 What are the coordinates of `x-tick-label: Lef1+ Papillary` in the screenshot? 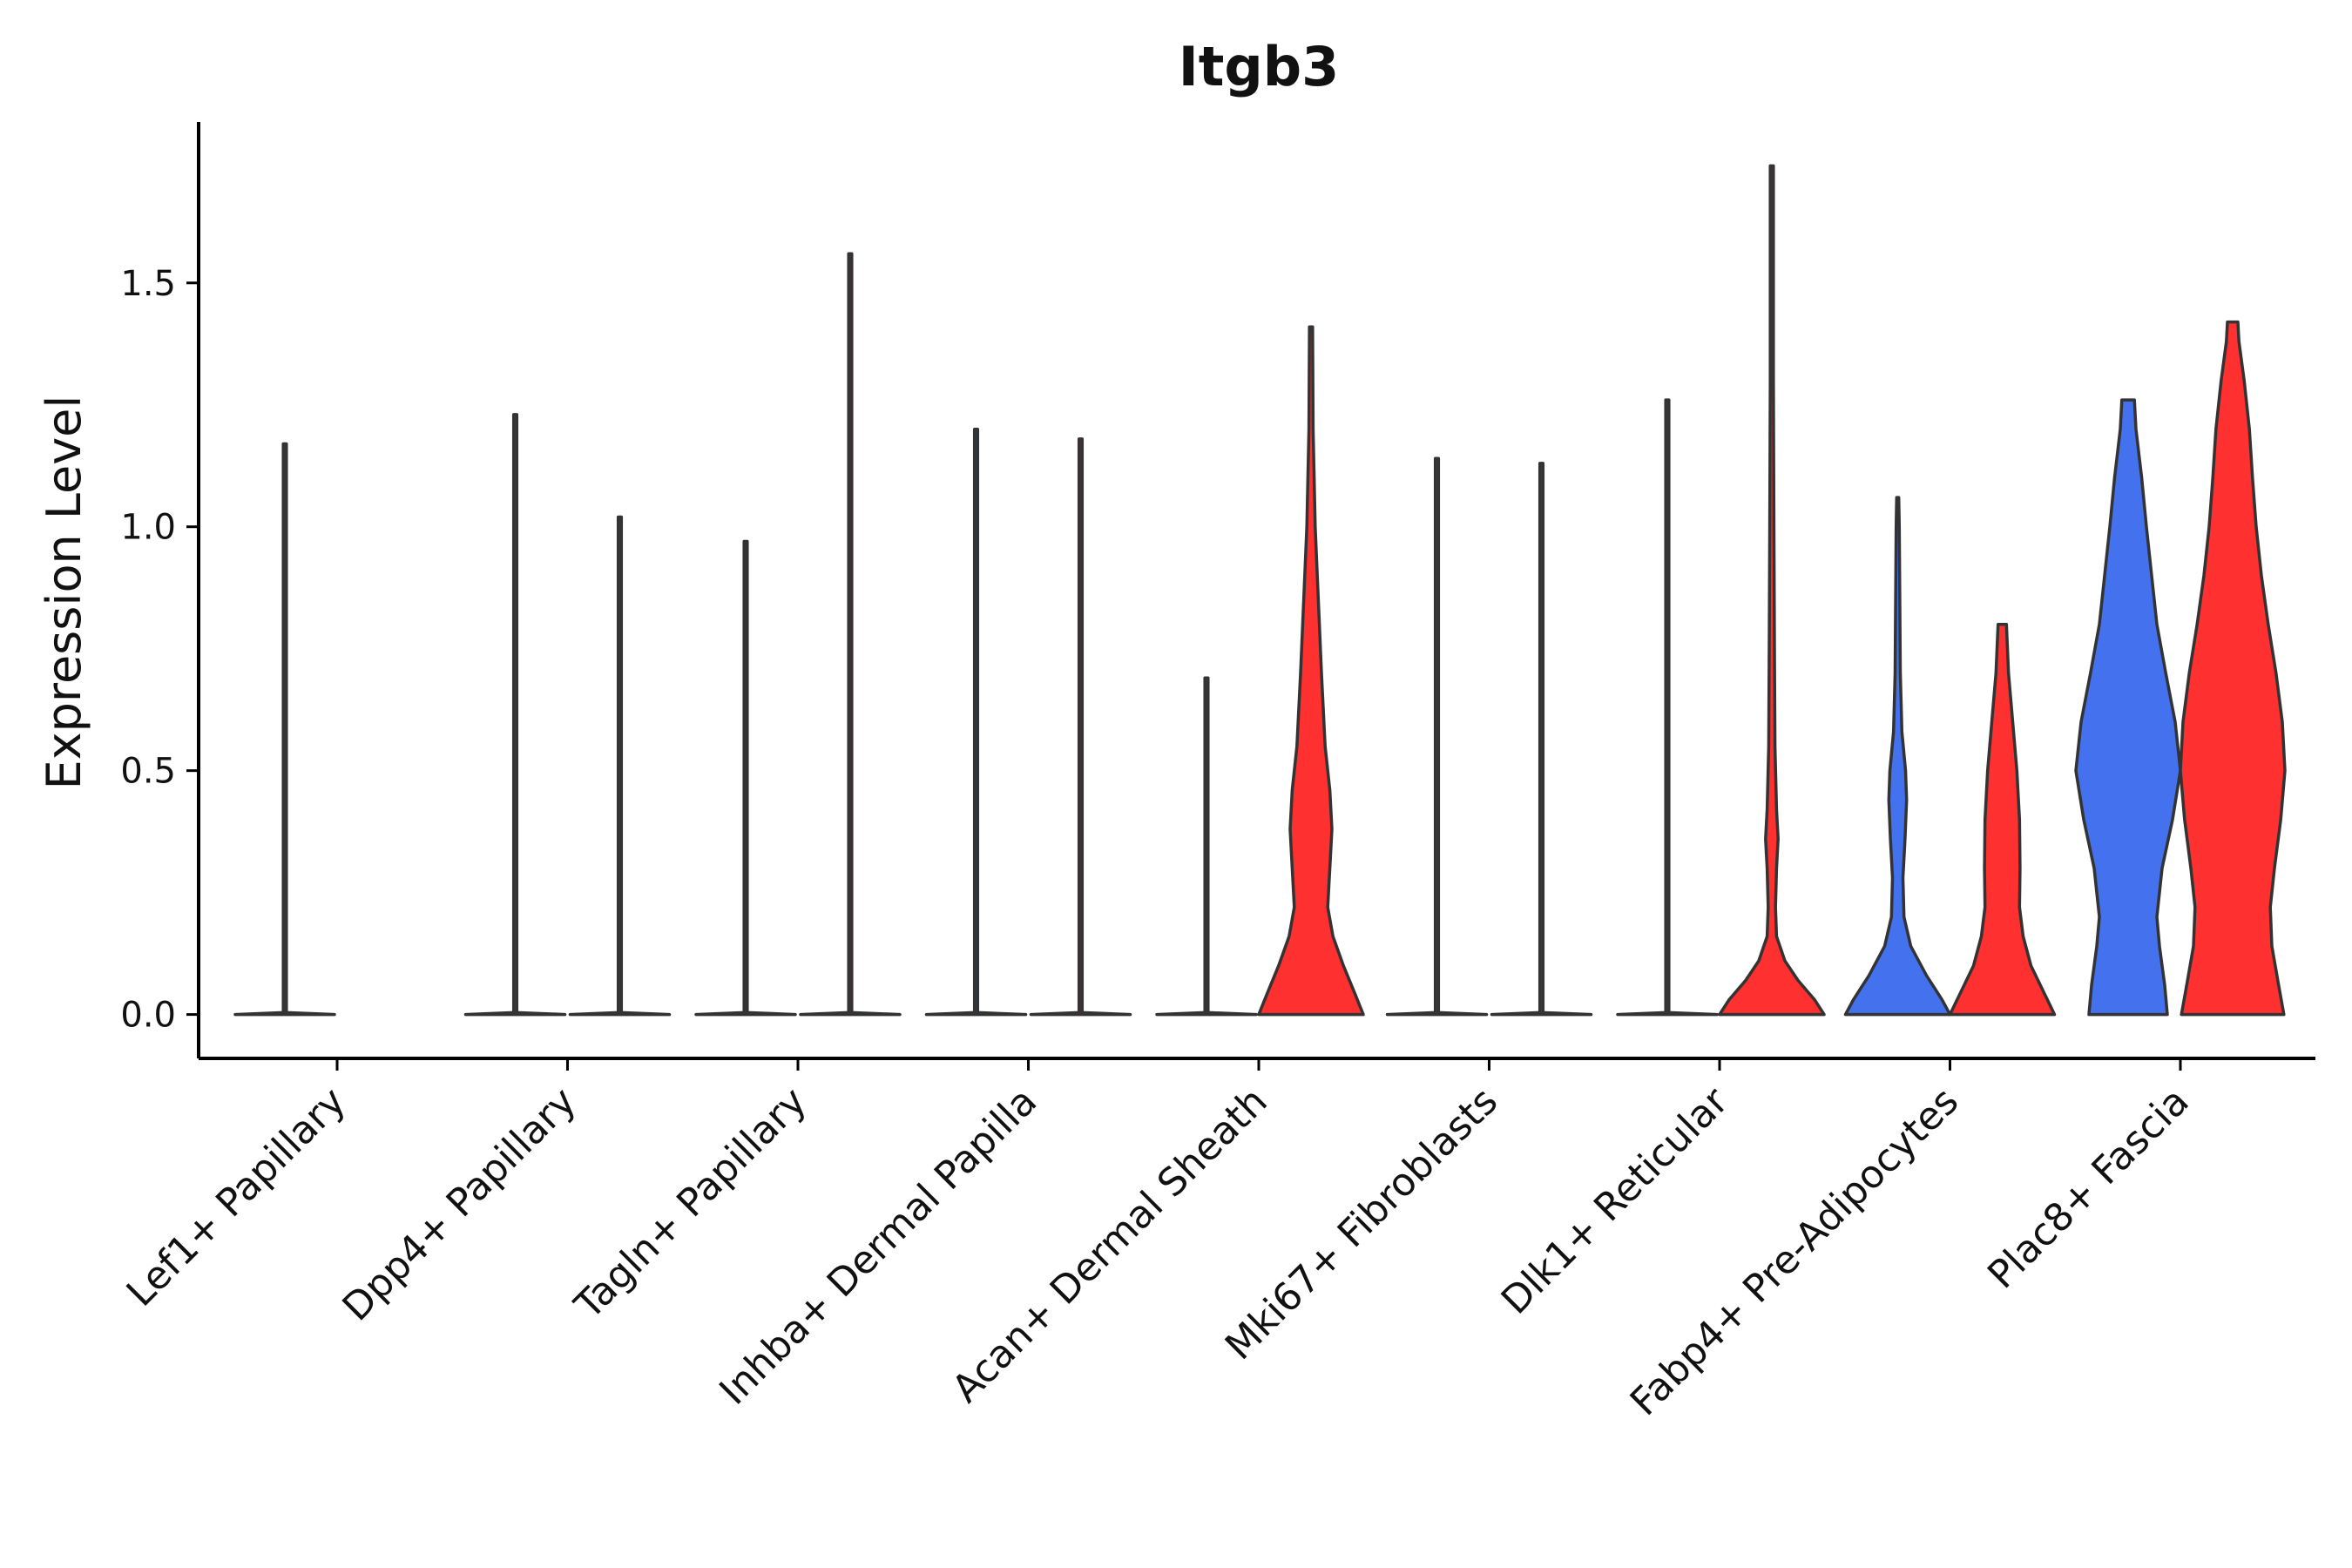 It's located at (236, 1197).